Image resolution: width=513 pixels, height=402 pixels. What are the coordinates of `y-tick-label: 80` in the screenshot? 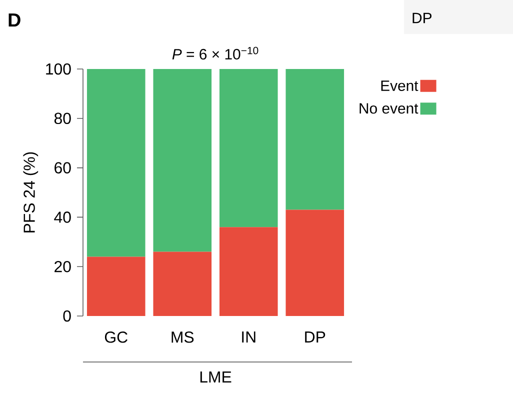 It's located at (62, 118).